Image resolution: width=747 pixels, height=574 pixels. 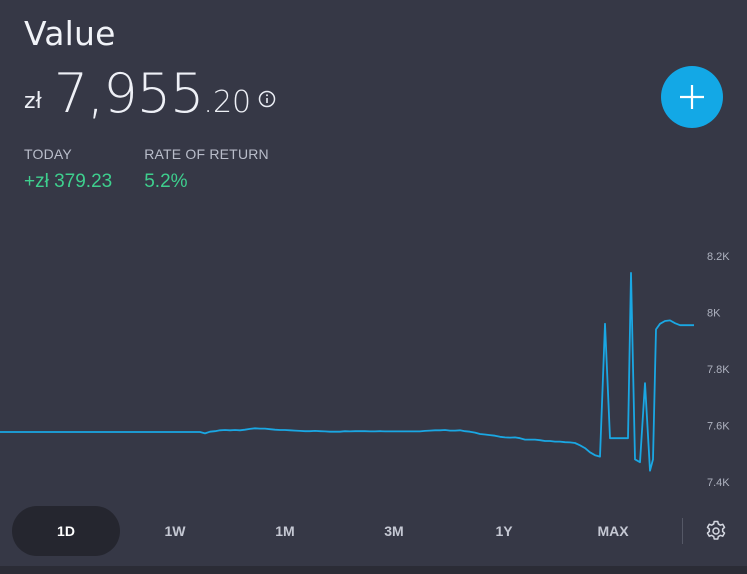 What do you see at coordinates (68, 181) in the screenshot?
I see `today-value: +zł 379.23` at bounding box center [68, 181].